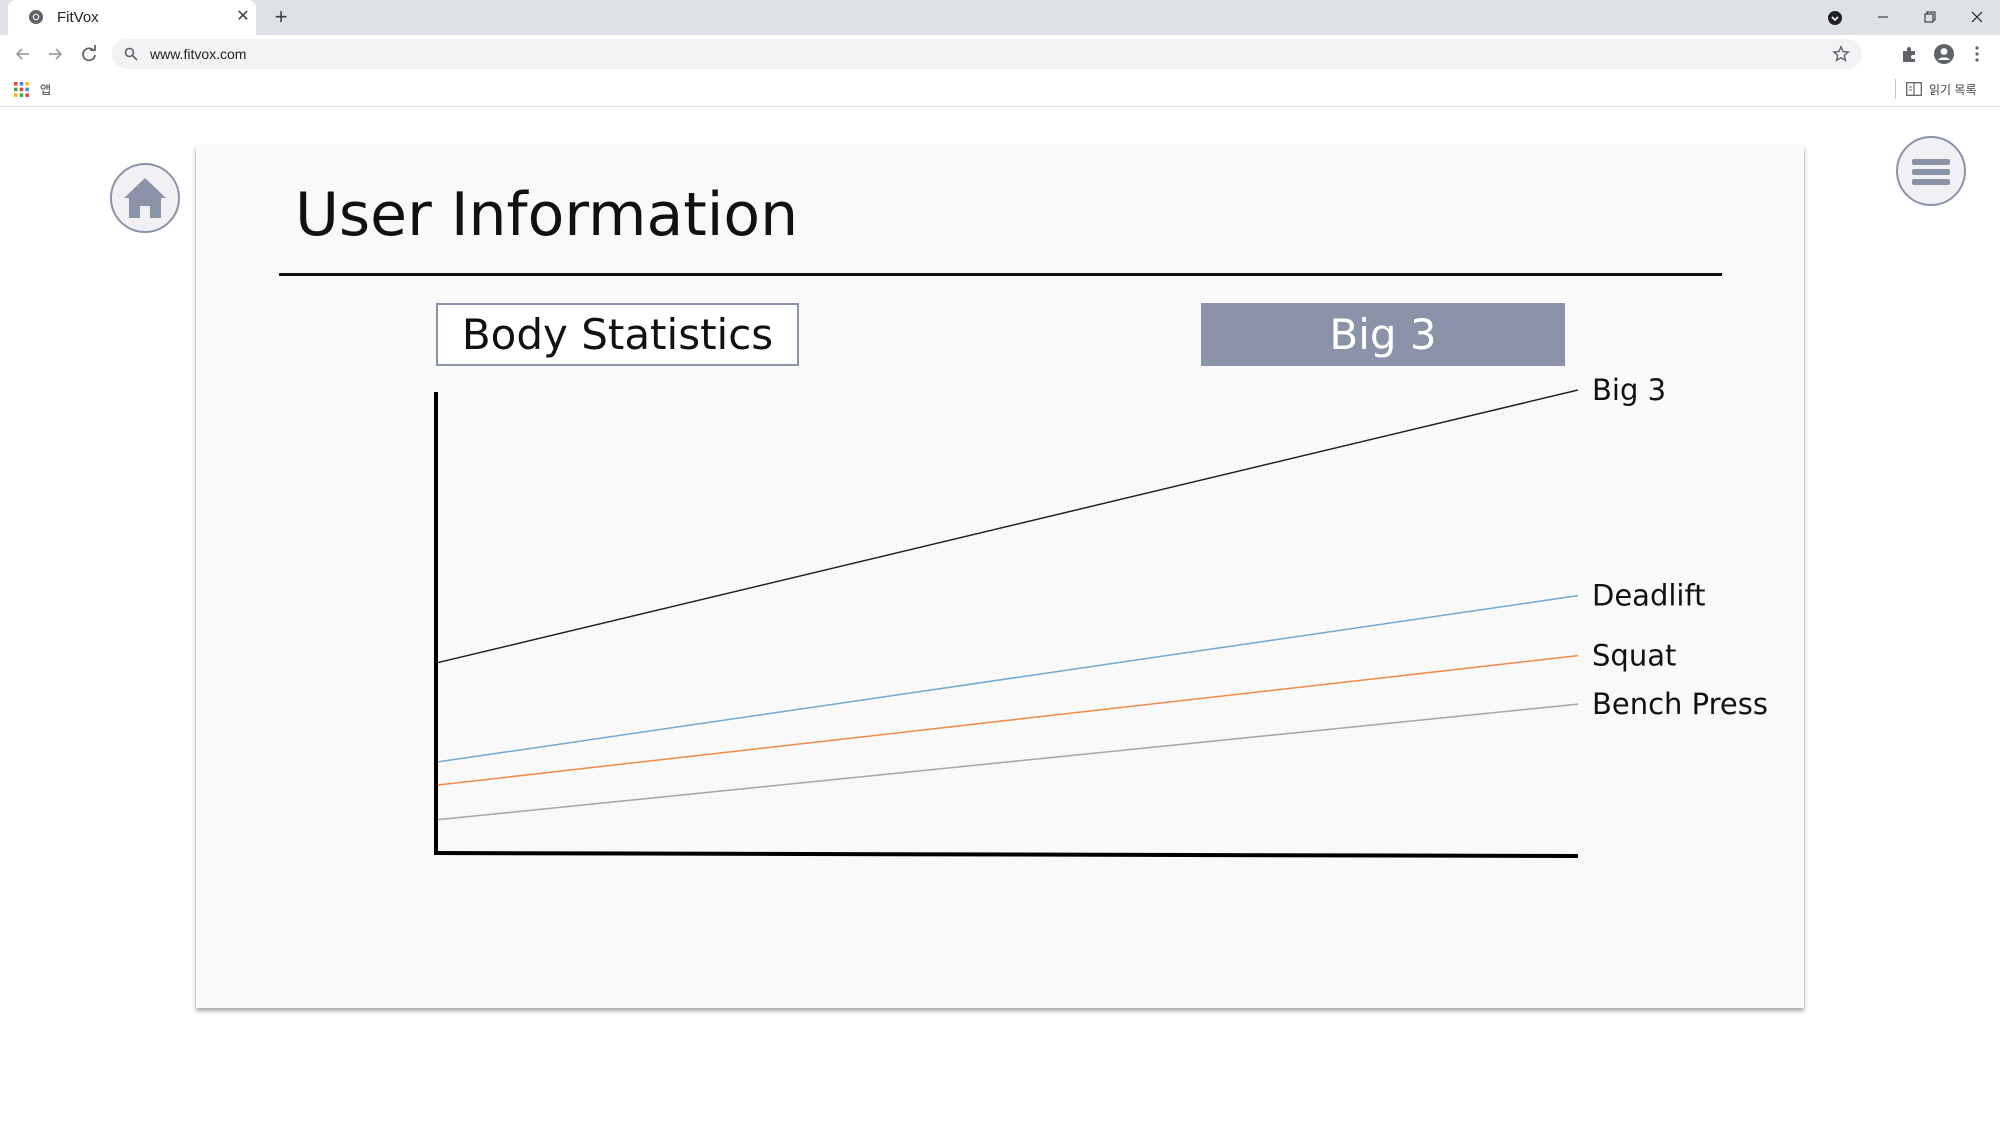 This screenshot has width=2000, height=1125. I want to click on browser-toolbar: www.fitvox.com, so click(1000, 54).